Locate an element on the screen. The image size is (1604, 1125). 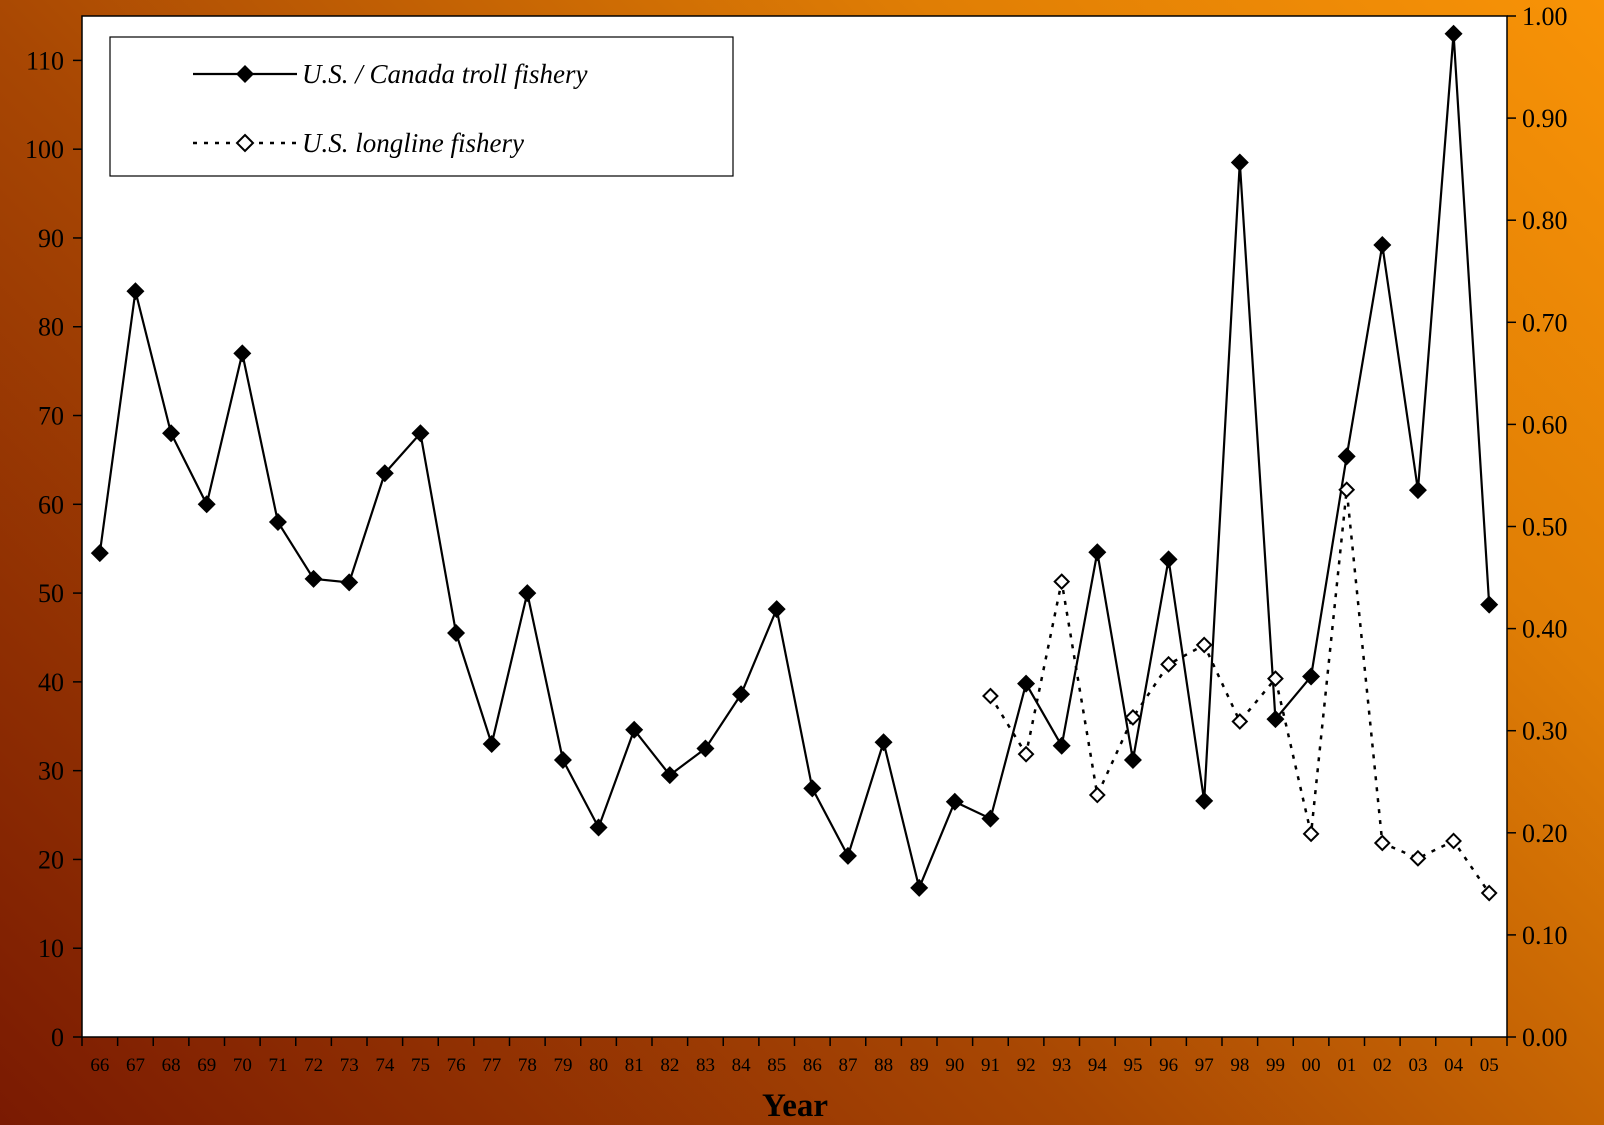
x-tick-label: 94 is located at coordinates (1098, 1065).